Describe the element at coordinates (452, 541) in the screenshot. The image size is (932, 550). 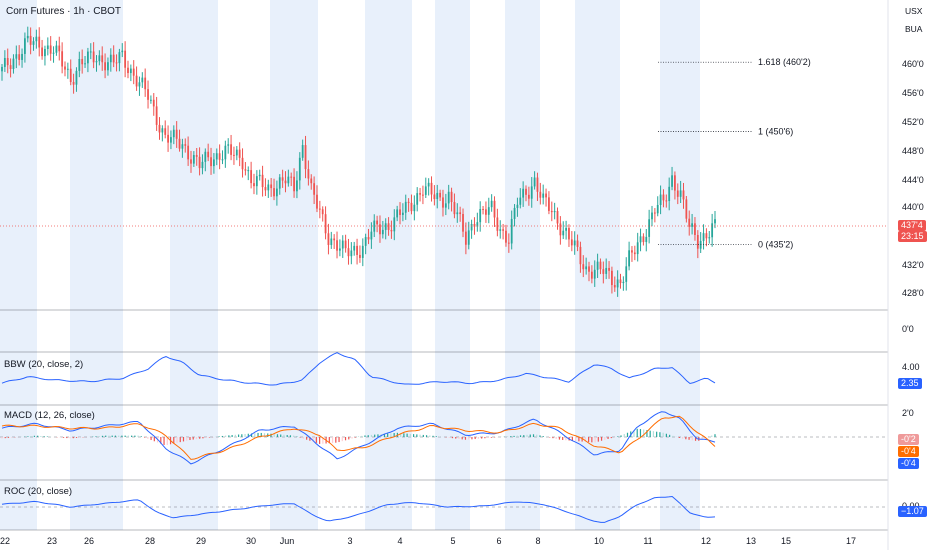
I see `time-tick: 5` at that location.